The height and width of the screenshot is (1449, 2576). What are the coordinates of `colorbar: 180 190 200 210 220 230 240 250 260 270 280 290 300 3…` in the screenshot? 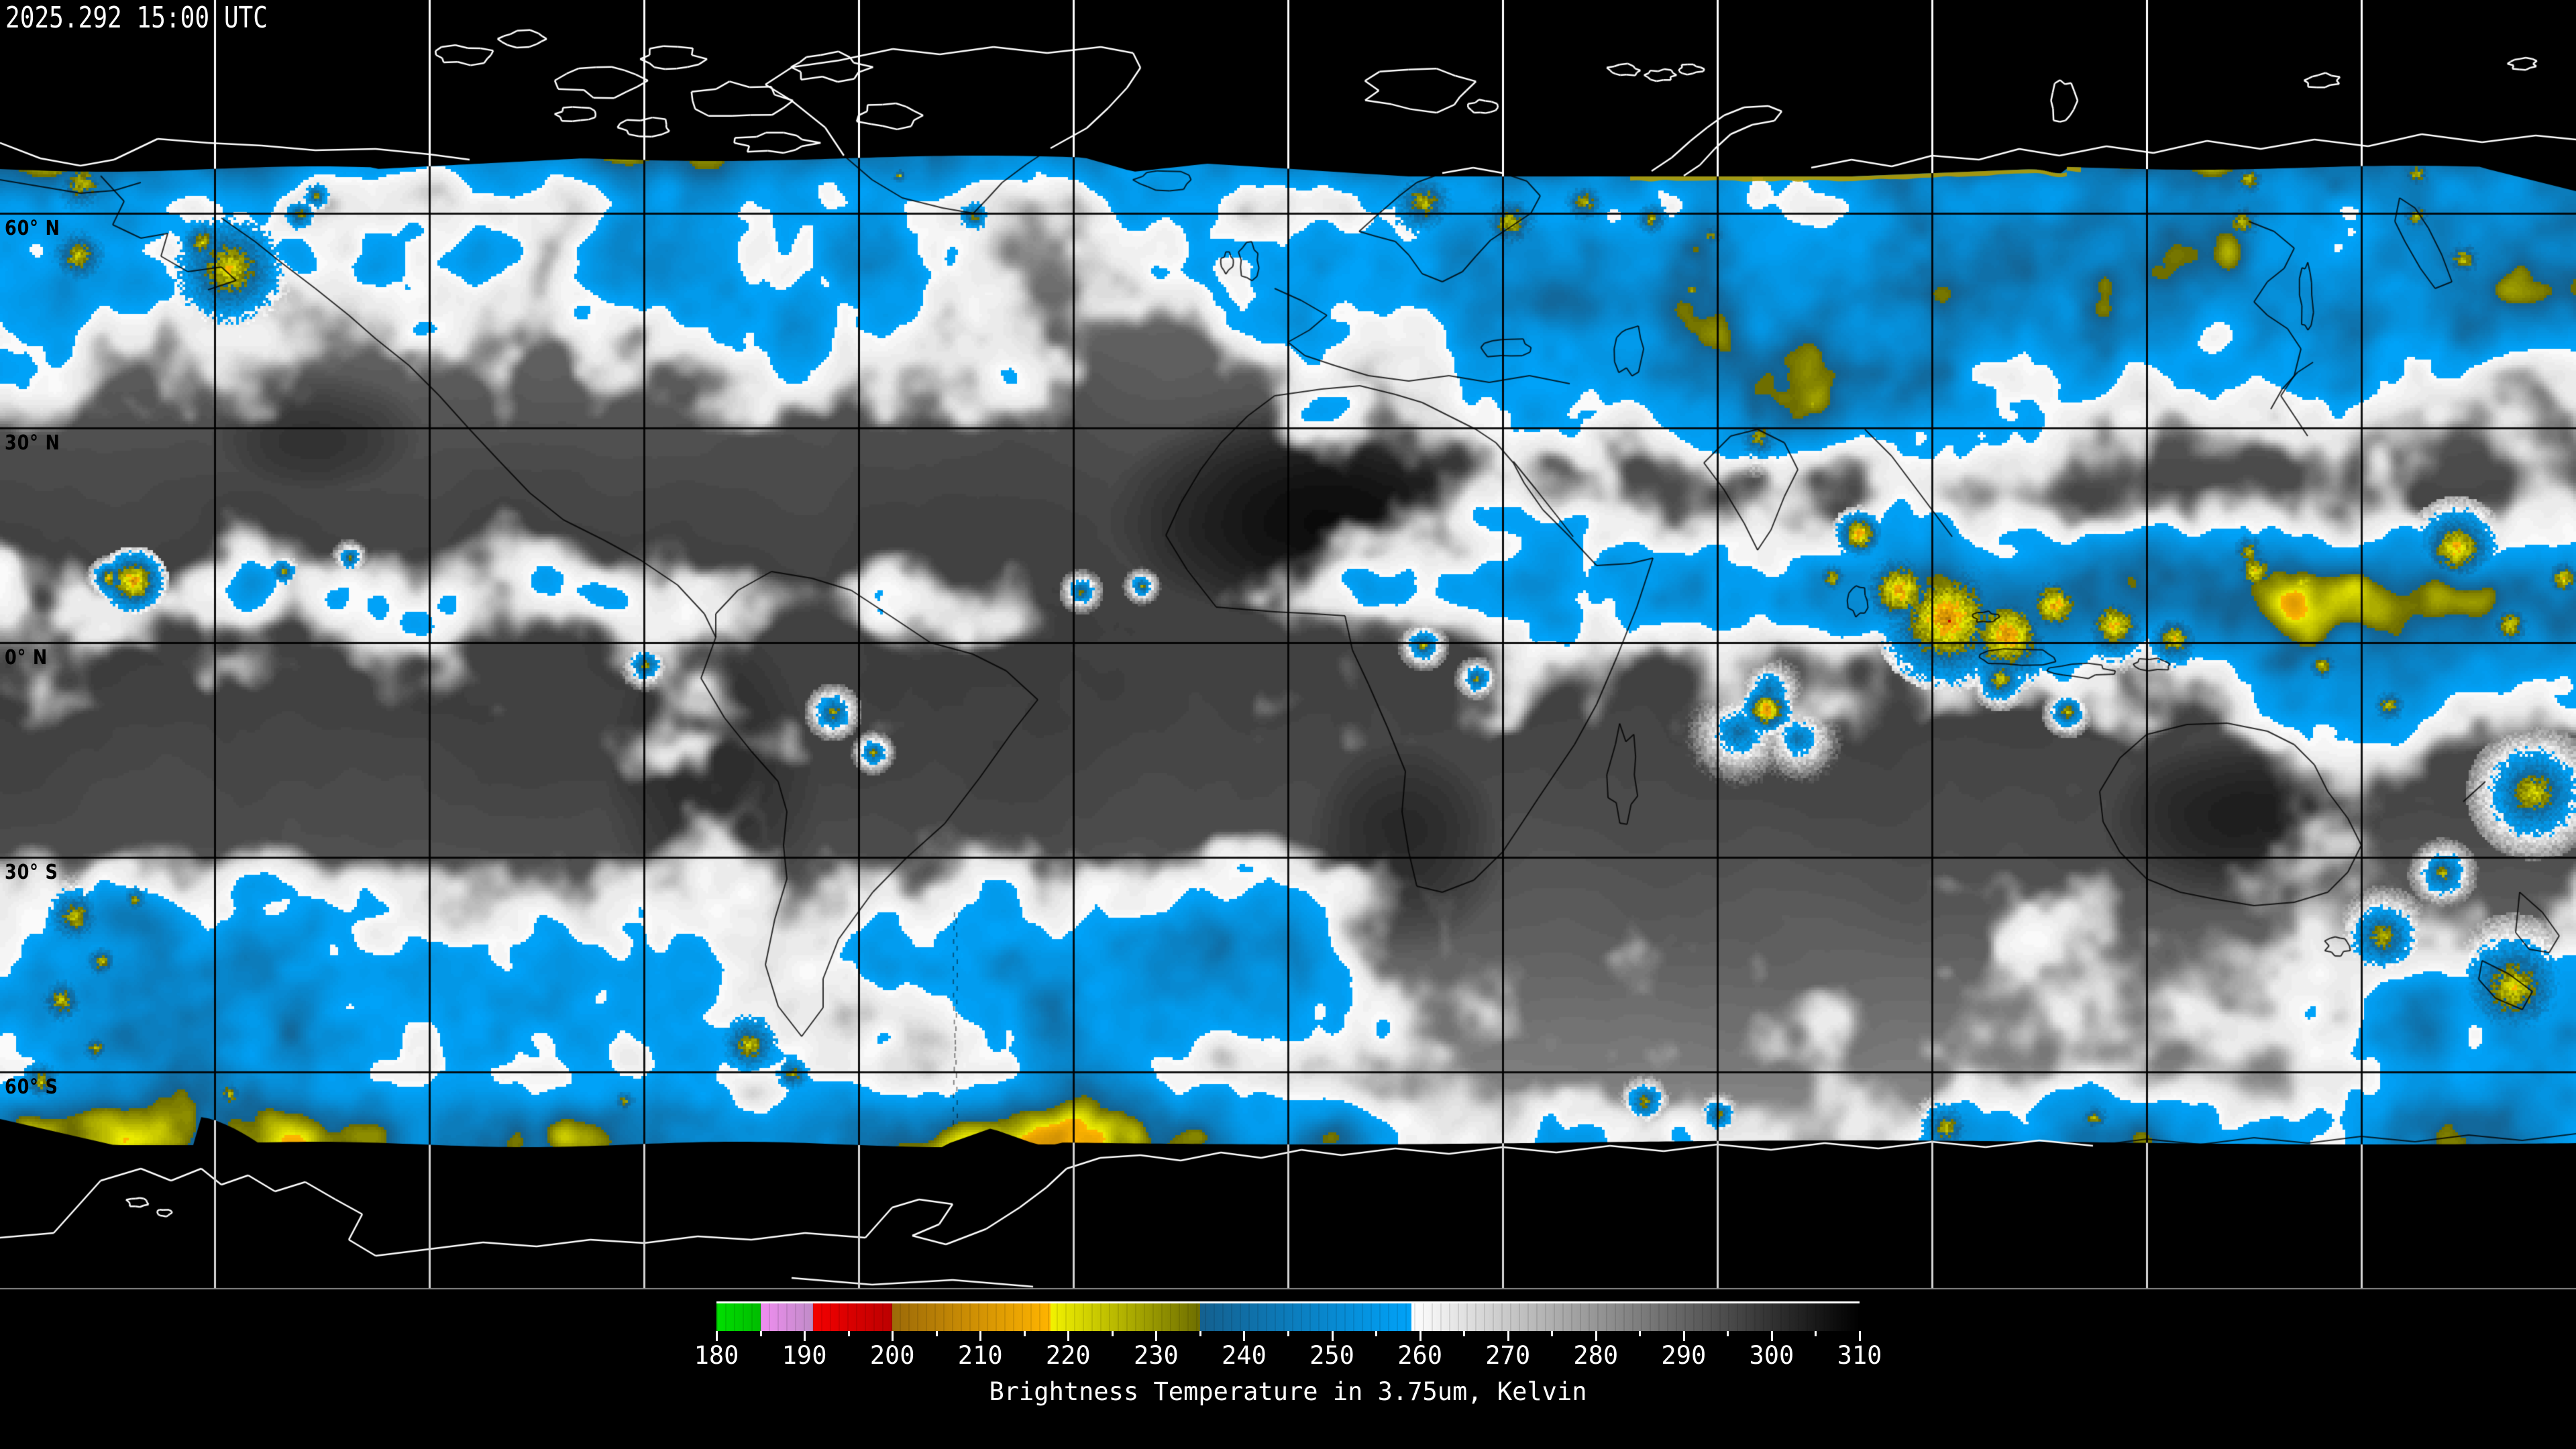 It's located at (1288, 1358).